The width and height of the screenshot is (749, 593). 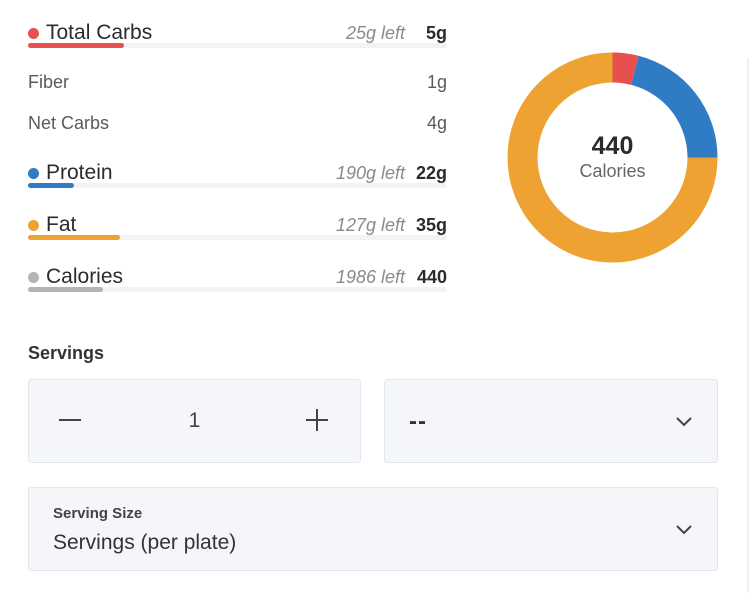 I want to click on macro-name: Calories, so click(x=85, y=276).